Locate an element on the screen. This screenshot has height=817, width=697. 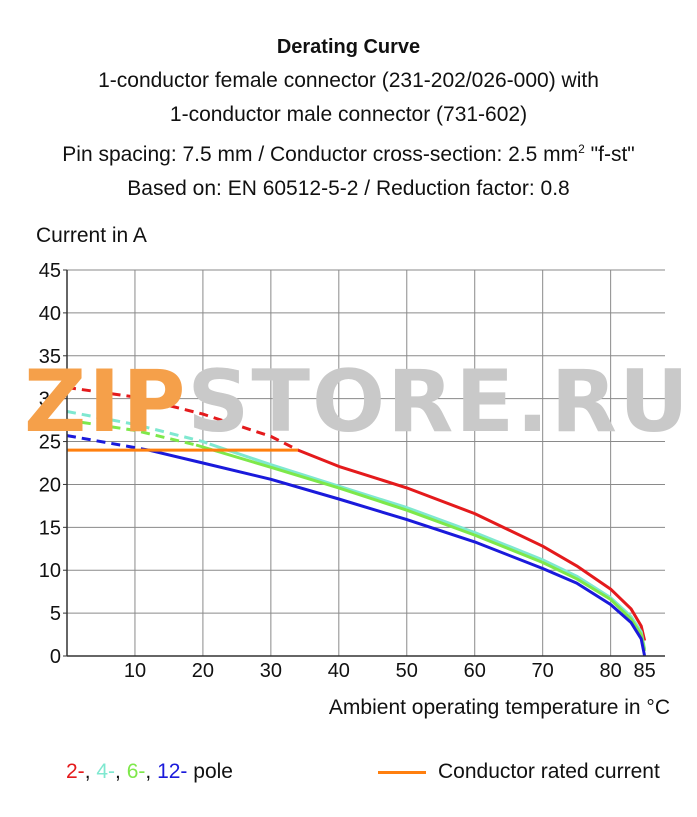
subtitle-line-3-superscript: 2 is located at coordinates (581, 149).